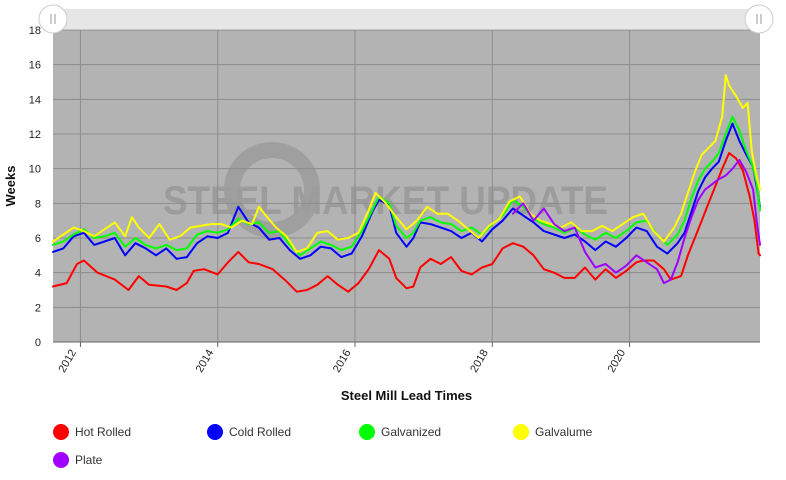  Describe the element at coordinates (260, 432) in the screenshot. I see `legend-label: Cold Rolled` at that location.